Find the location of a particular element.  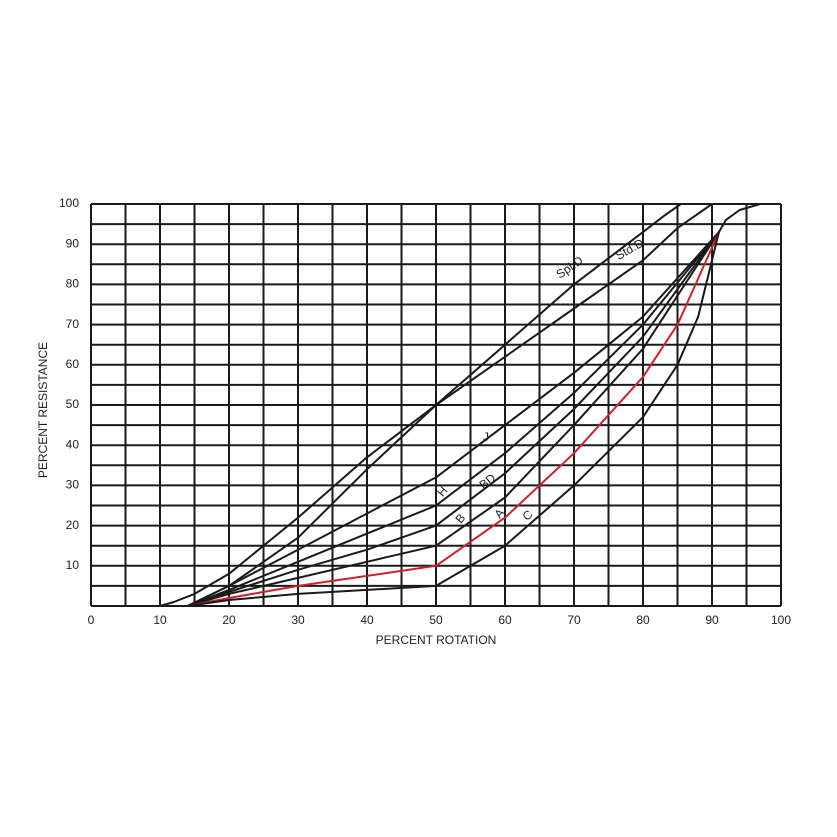

y-tick-label: 50 is located at coordinates (73, 404).